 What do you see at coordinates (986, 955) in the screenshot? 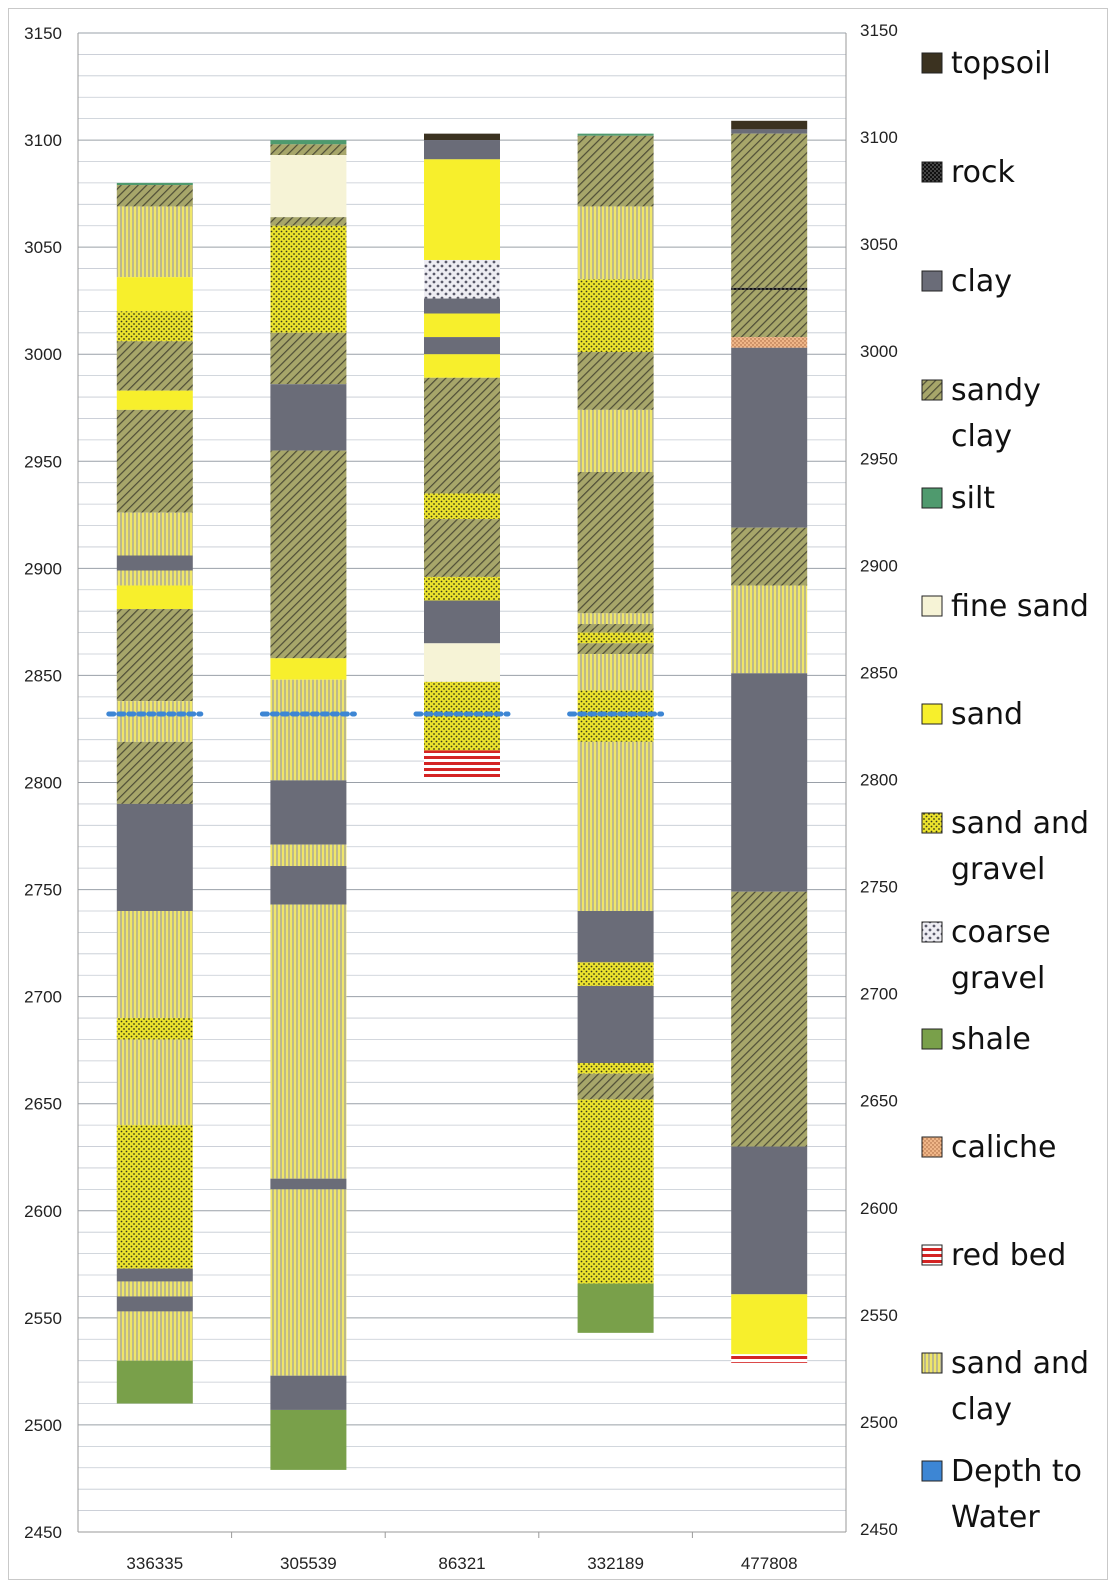
I see `legend-item-coarse-gravel: coarse gravel` at bounding box center [986, 955].